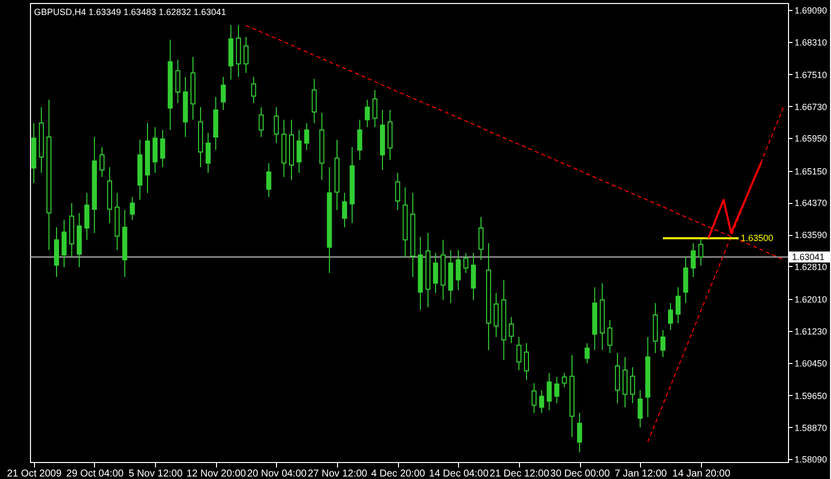  I want to click on y-tick-label: 1.58870, so click(811, 427).